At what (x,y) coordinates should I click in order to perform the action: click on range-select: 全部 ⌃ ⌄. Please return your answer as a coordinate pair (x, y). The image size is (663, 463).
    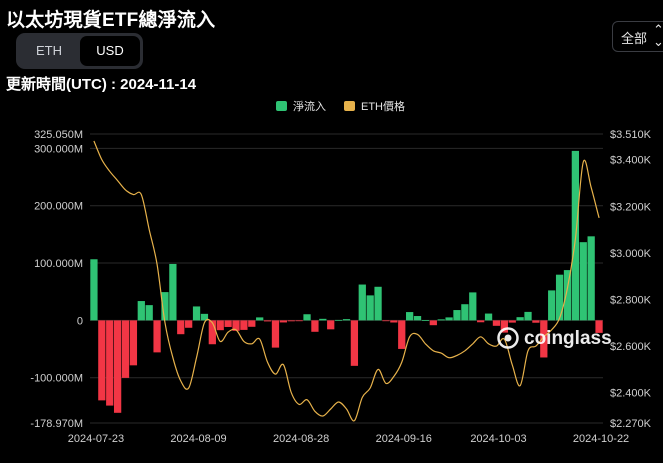
    Looking at the image, I should click on (637, 36).